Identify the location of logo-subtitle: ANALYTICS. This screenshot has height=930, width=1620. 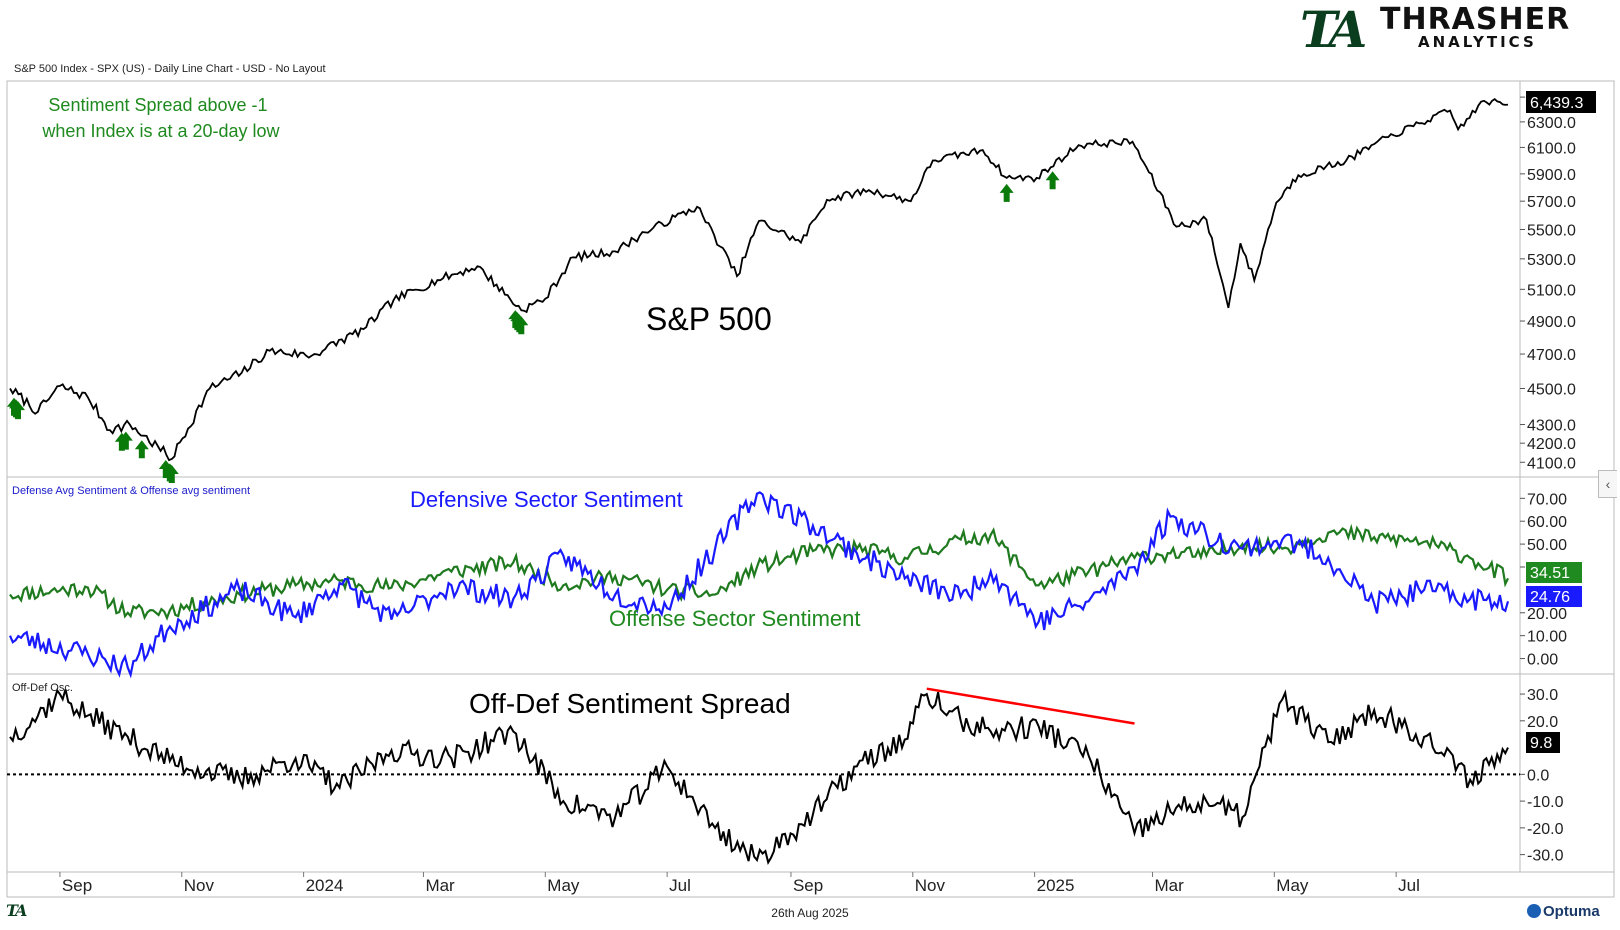
(1477, 42).